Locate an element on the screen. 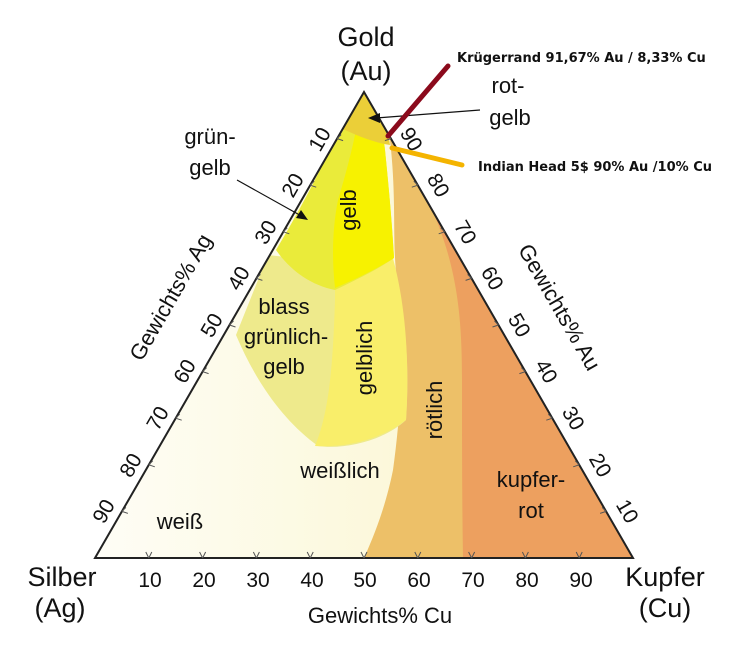 The width and height of the screenshot is (733, 658). label-kupfer: kupfer- is located at coordinates (531, 479).